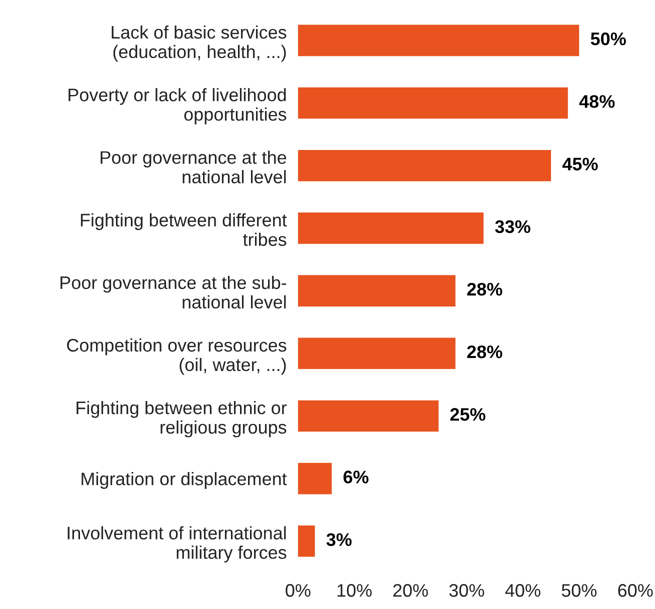 The image size is (655, 609). Describe the element at coordinates (466, 590) in the screenshot. I see `x-tick-label: 30%` at that location.